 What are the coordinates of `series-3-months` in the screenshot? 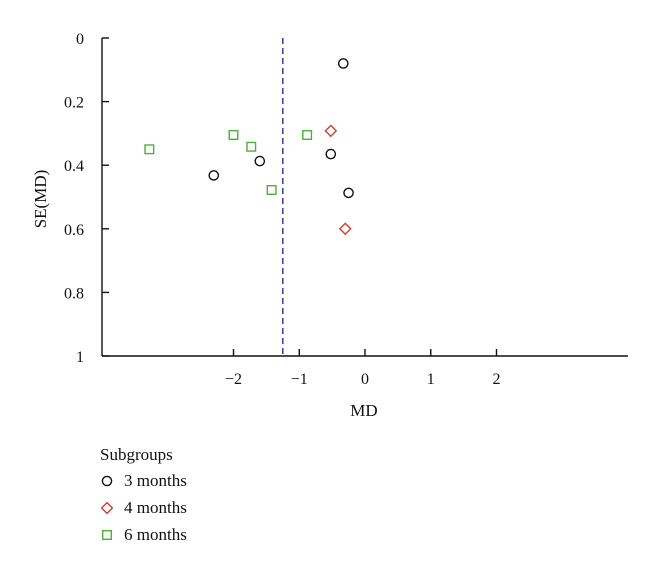 It's located at (281, 128).